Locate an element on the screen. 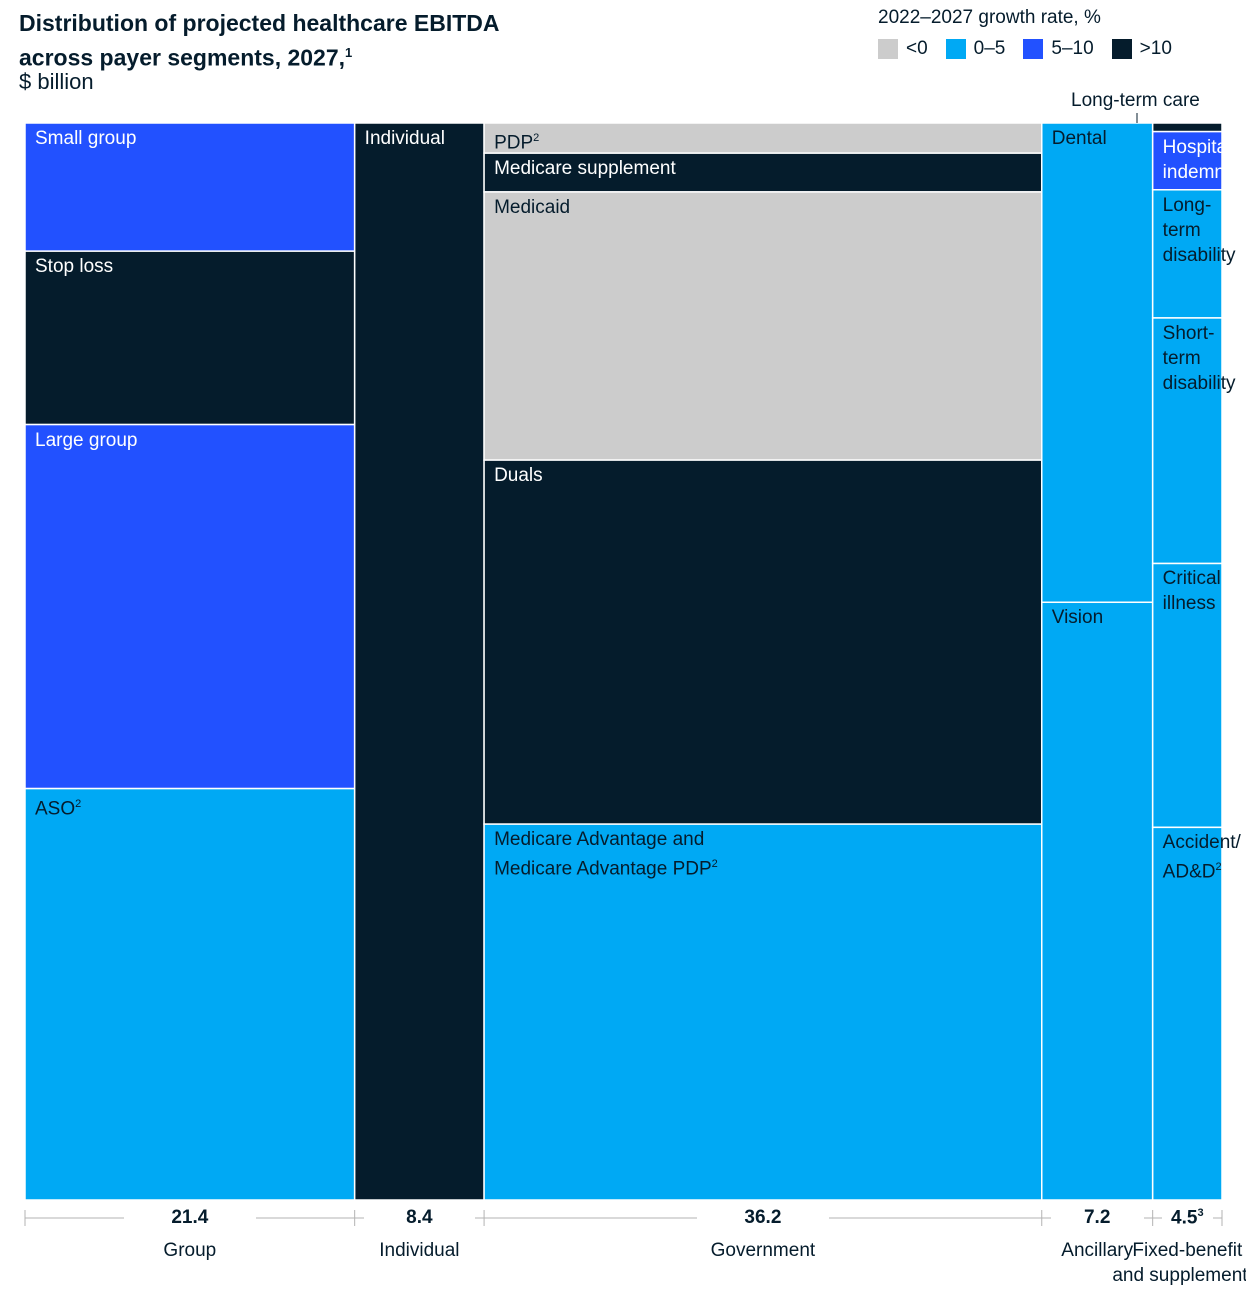 The image size is (1246, 1302). legend-title: 2022–2027 growth rate, % is located at coordinates (989, 17).